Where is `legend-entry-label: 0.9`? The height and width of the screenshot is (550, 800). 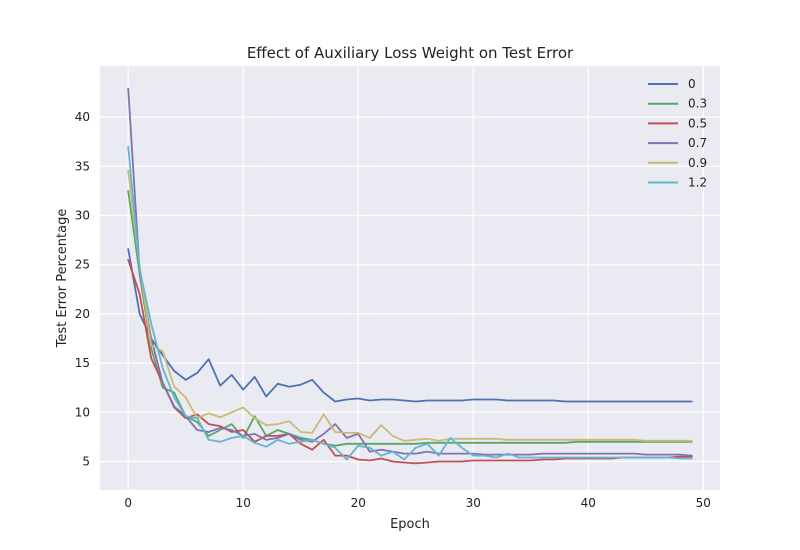
legend-entry-label: 0.9 is located at coordinates (697, 163).